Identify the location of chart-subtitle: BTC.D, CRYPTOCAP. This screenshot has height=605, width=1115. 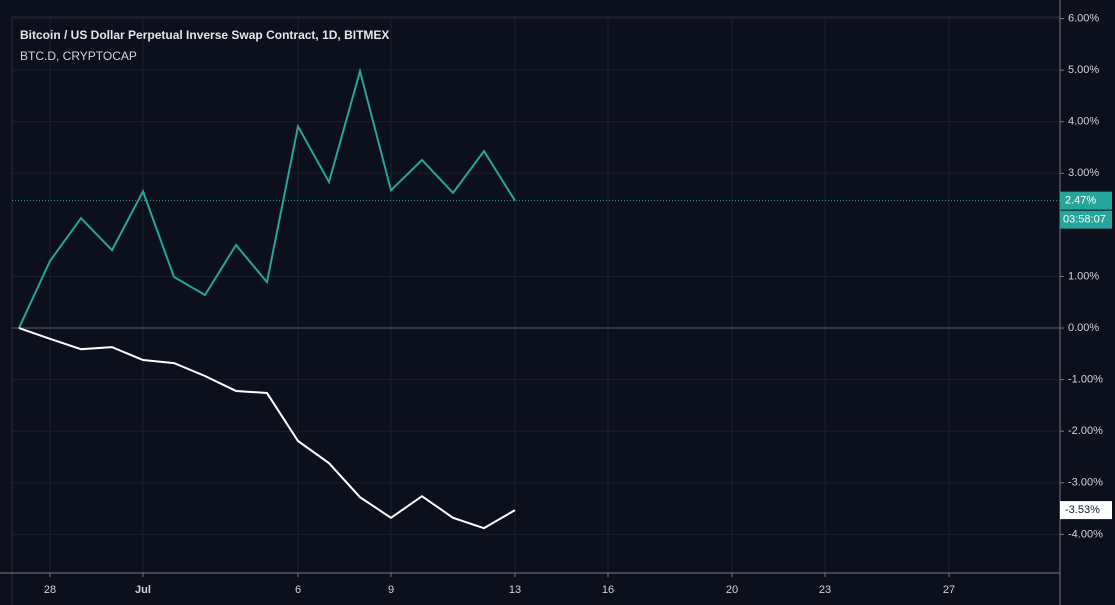
(78, 56).